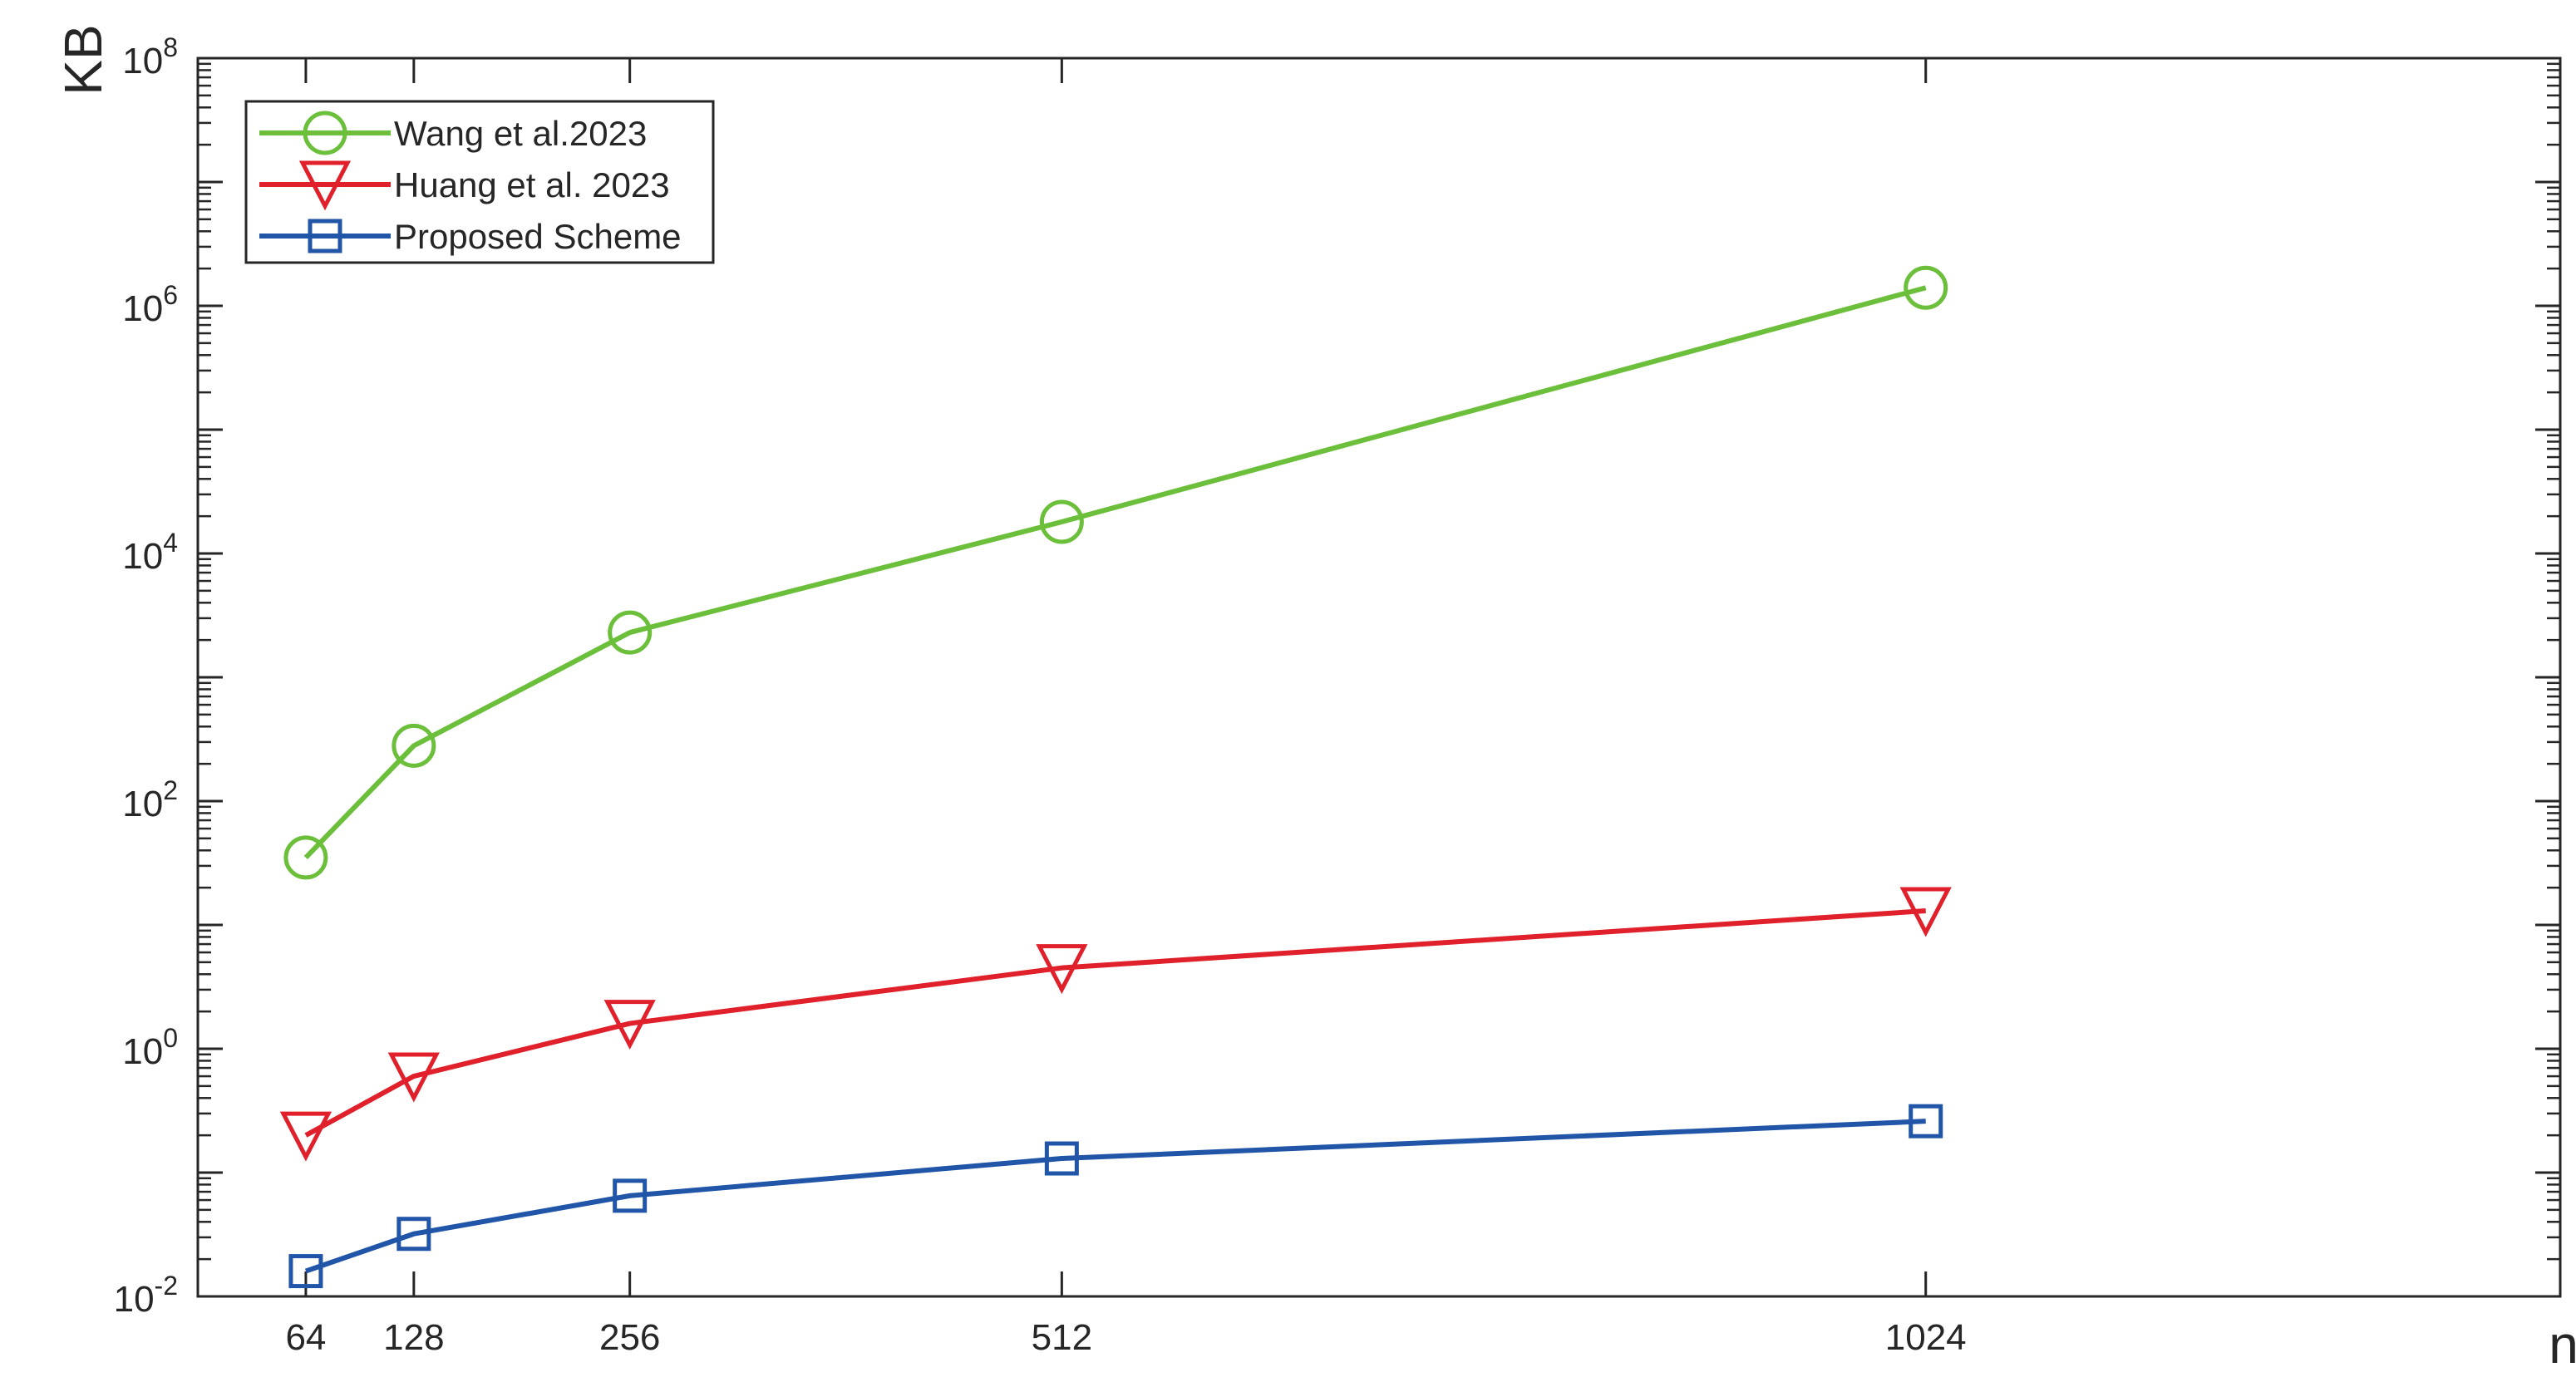 Image resolution: width=2576 pixels, height=1382 pixels. I want to click on y-tick-label: 10⁻², so click(146, 1295).